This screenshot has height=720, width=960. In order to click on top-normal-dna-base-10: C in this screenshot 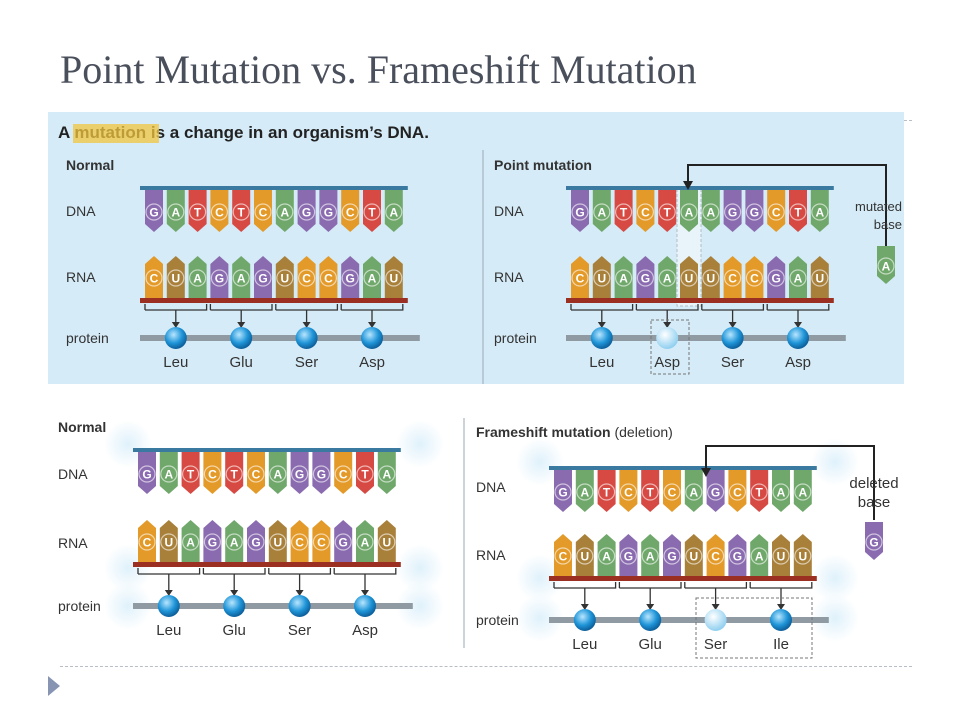, I will do `click(350, 211)`.